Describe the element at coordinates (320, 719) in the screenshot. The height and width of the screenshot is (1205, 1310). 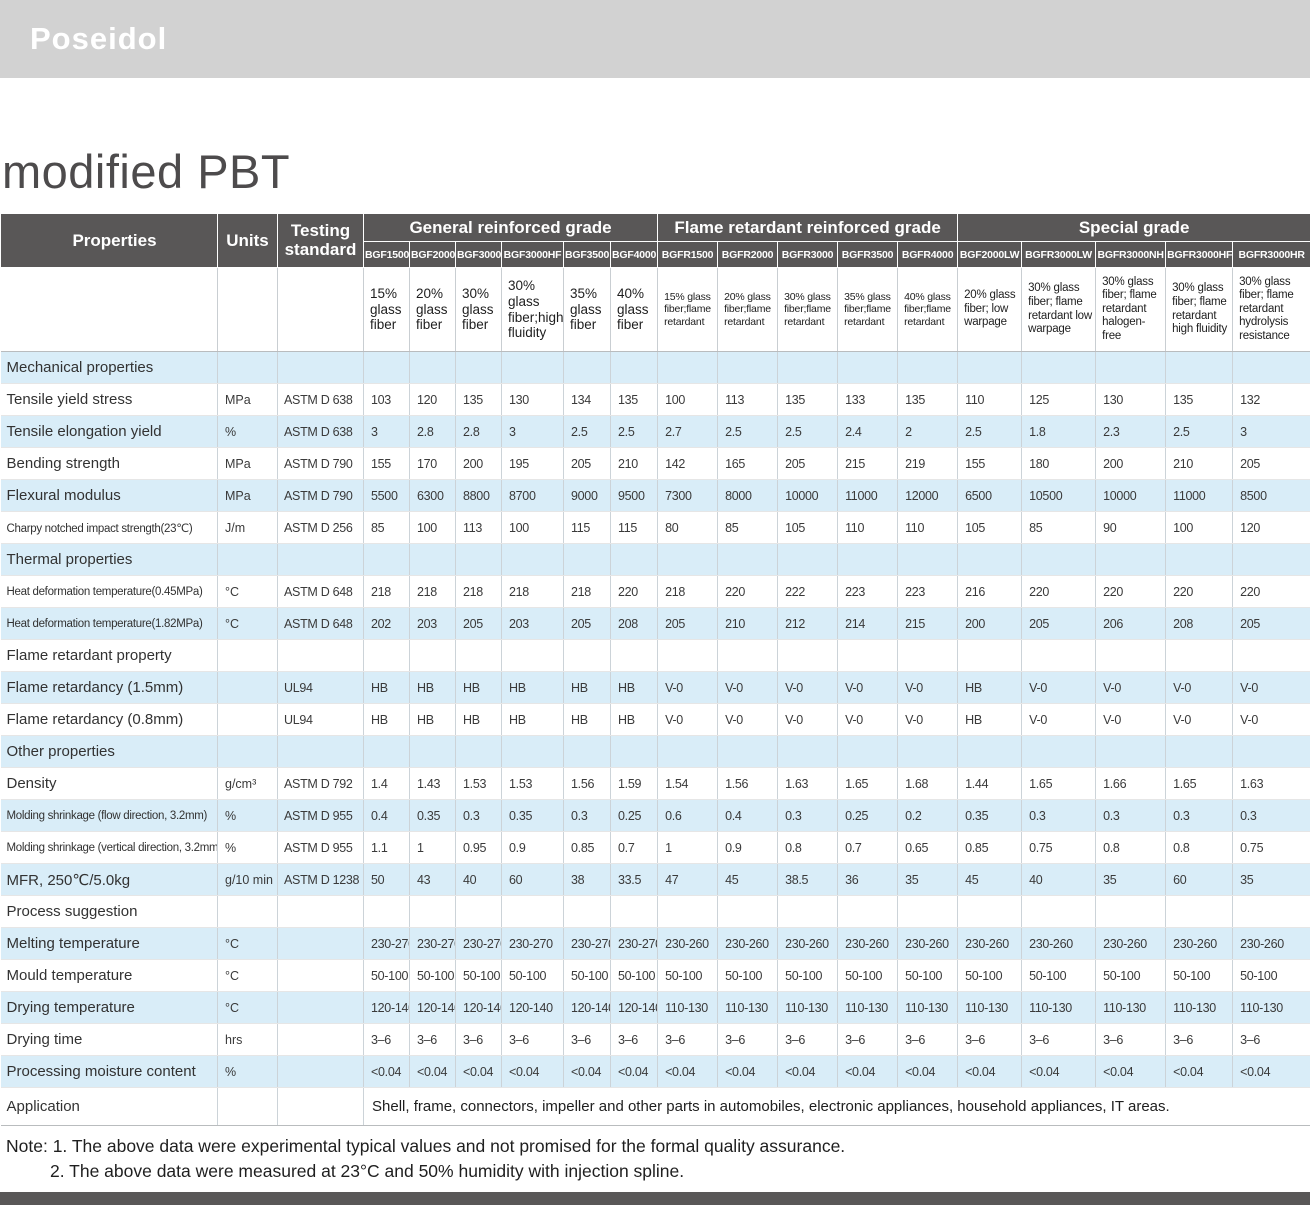
I see `standard-cell: UL94` at that location.